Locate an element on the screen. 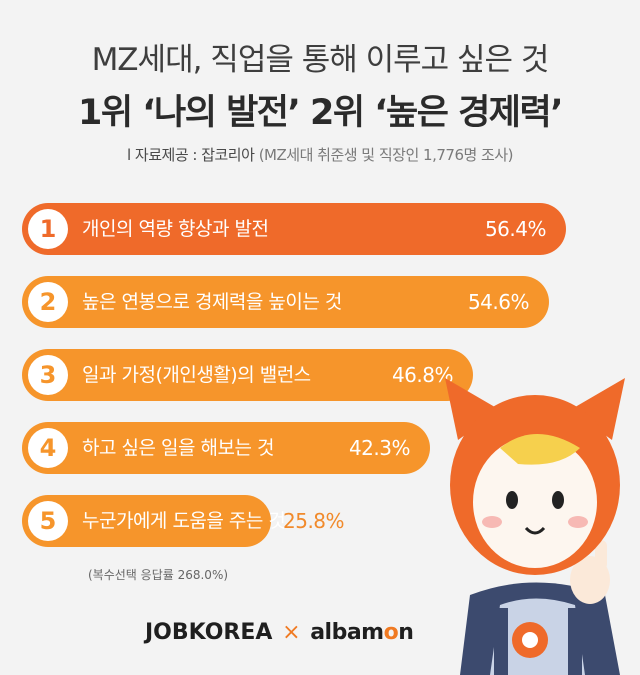  footnote: (복수선택 응답률 268.0%) is located at coordinates (158, 575).